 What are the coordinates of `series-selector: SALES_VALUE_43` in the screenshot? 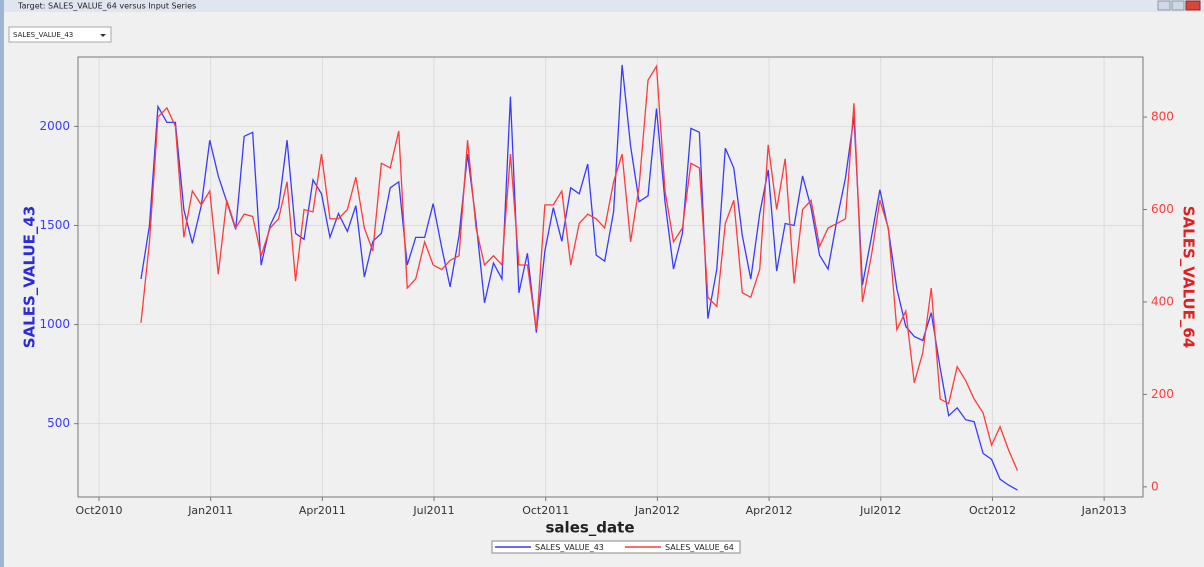 It's located at (60, 34).